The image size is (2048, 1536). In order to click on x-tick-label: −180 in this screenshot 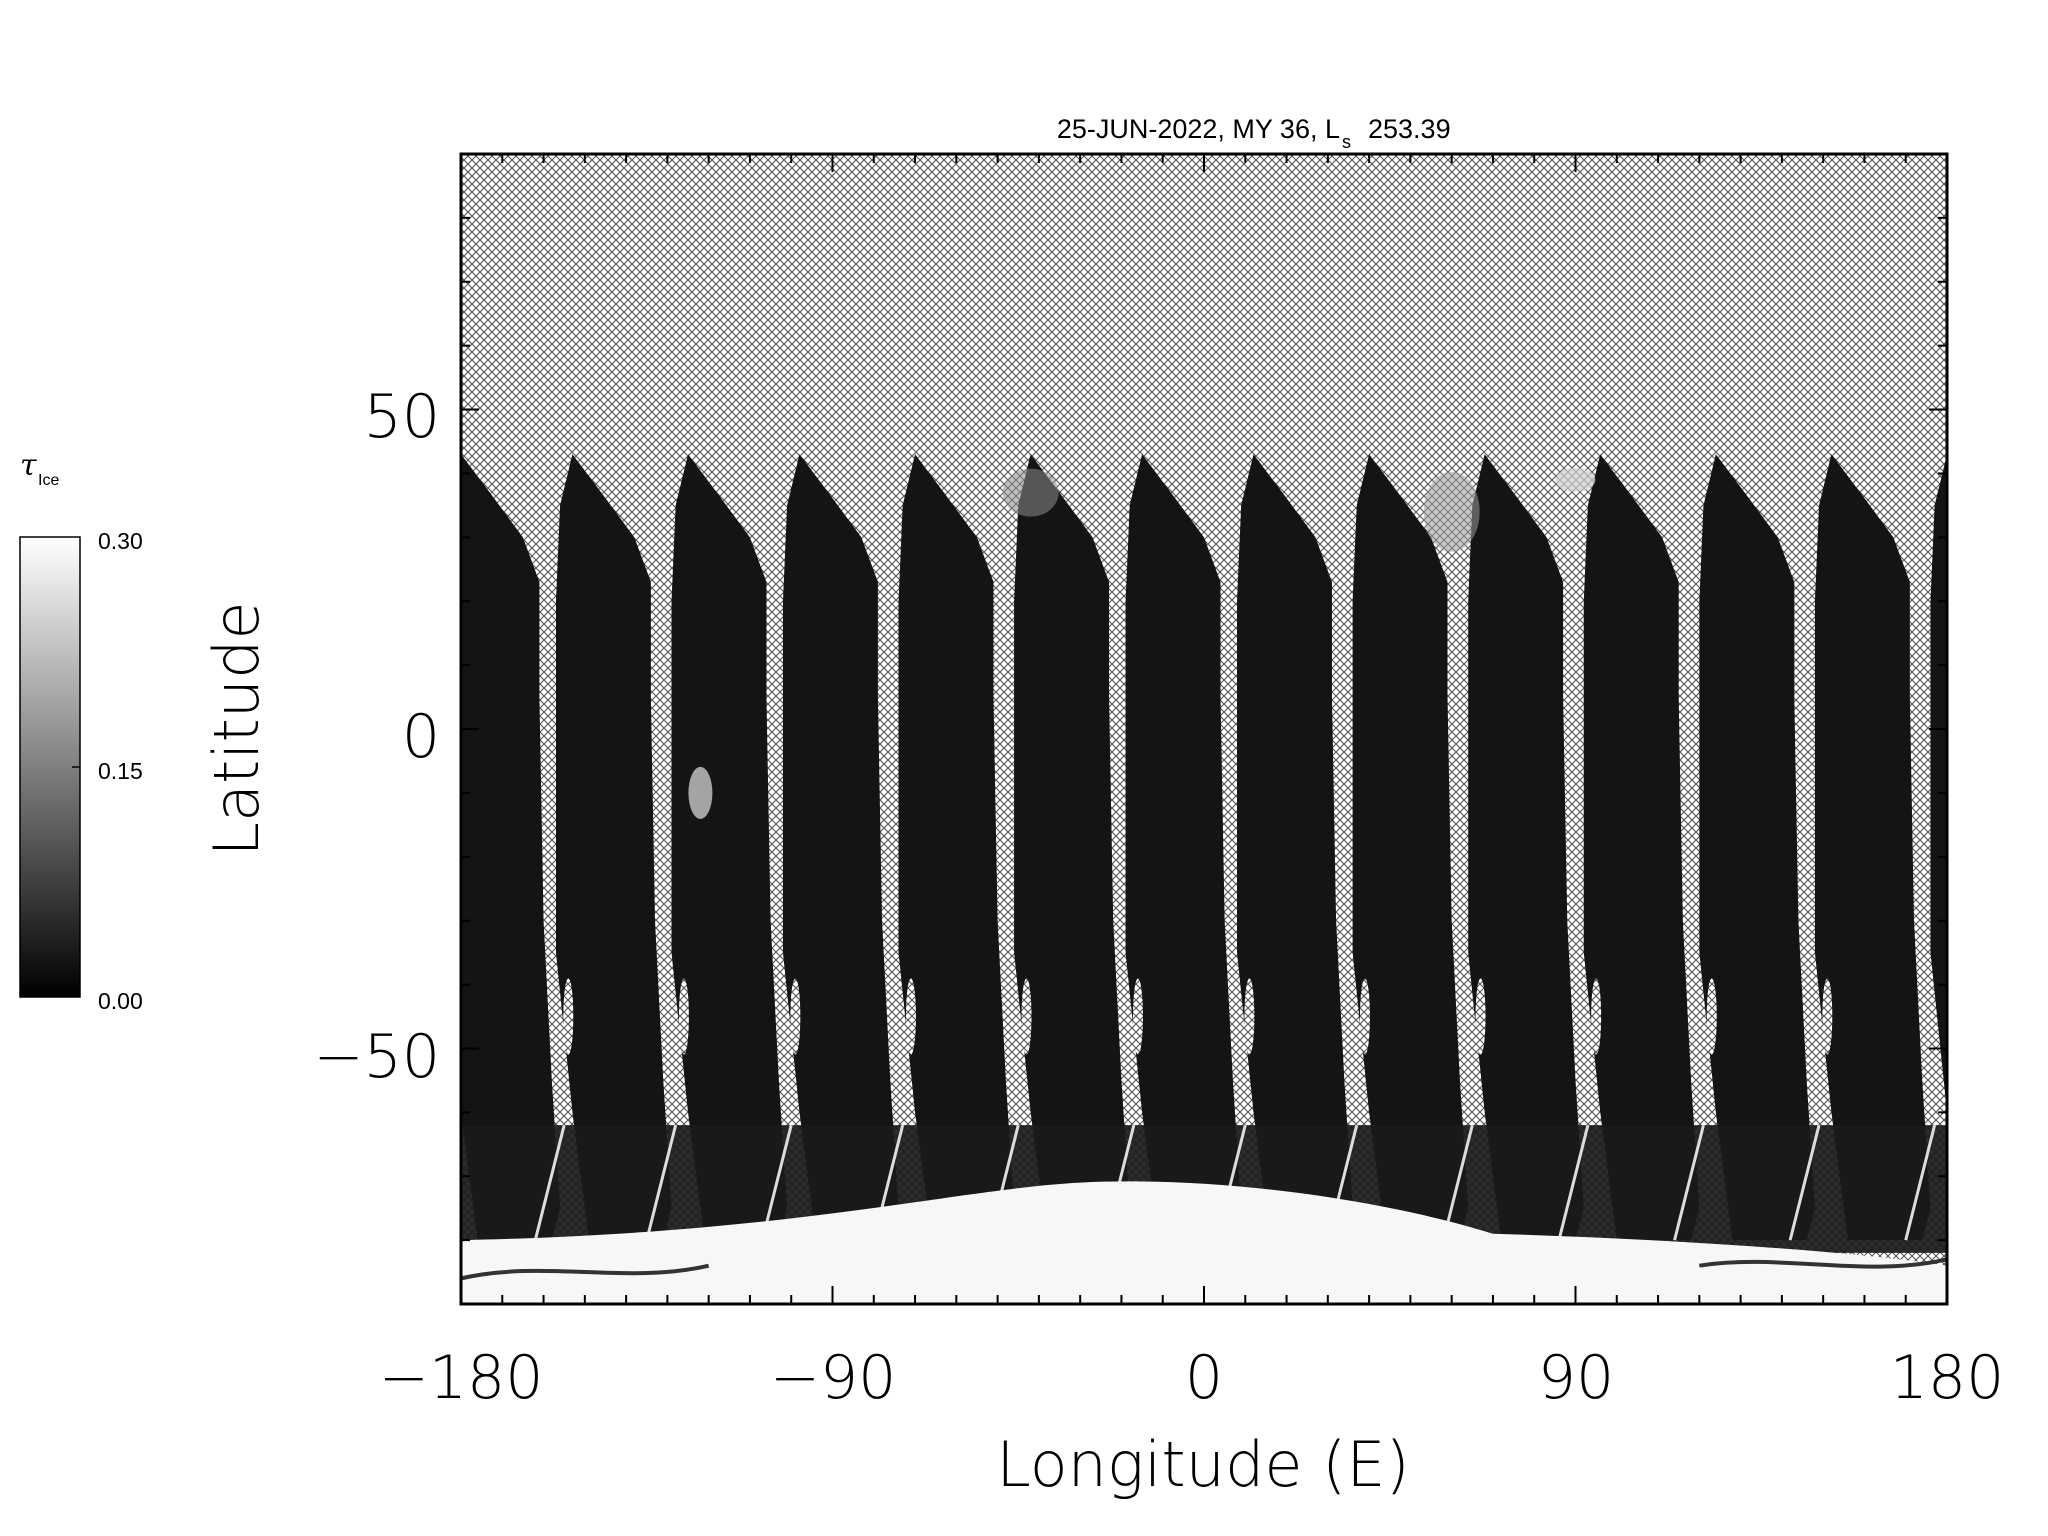, I will do `click(461, 1378)`.